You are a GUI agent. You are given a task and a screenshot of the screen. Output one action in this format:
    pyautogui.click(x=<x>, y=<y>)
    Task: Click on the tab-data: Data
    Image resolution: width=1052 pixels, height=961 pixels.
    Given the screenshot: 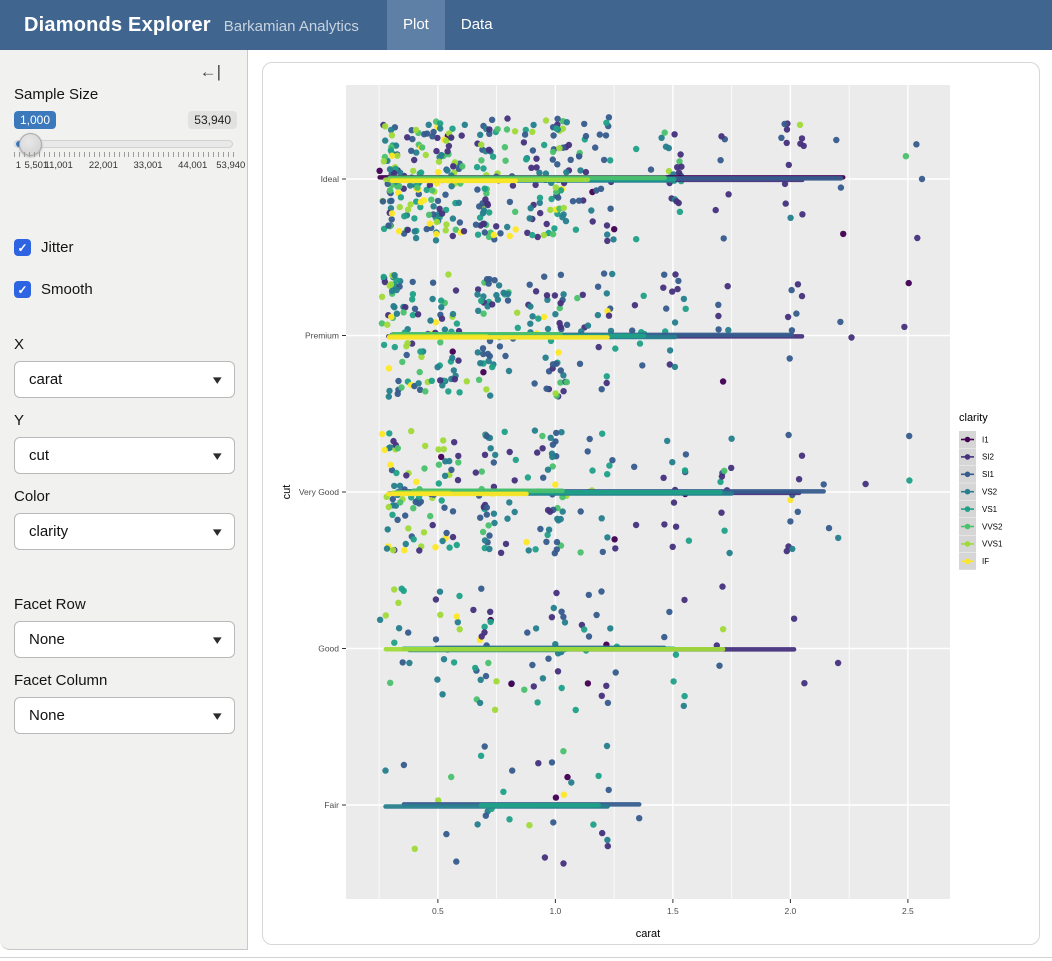 What is the action you would take?
    pyautogui.click(x=476, y=24)
    